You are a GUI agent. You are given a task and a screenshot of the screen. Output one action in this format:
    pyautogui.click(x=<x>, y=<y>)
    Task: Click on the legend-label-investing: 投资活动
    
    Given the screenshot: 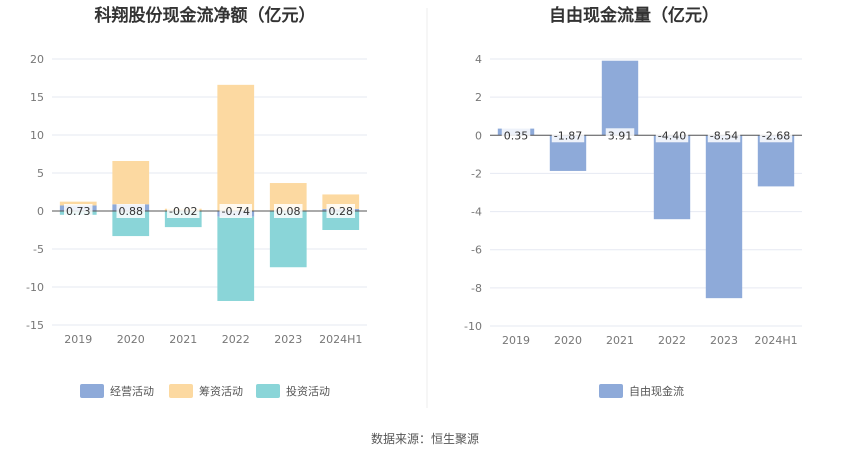 What is the action you would take?
    pyautogui.click(x=308, y=391)
    